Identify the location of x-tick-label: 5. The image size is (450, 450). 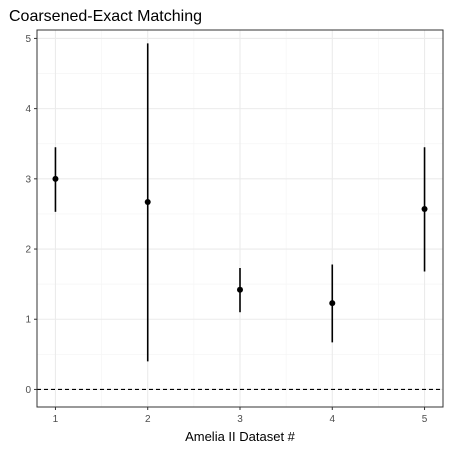
(425, 419).